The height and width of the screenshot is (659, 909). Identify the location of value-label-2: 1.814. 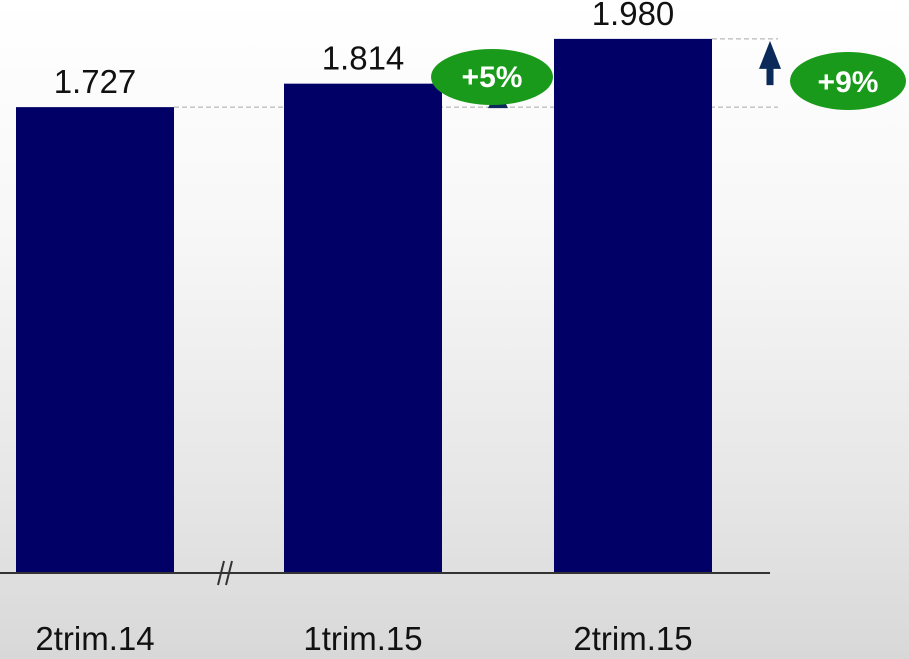
(363, 58).